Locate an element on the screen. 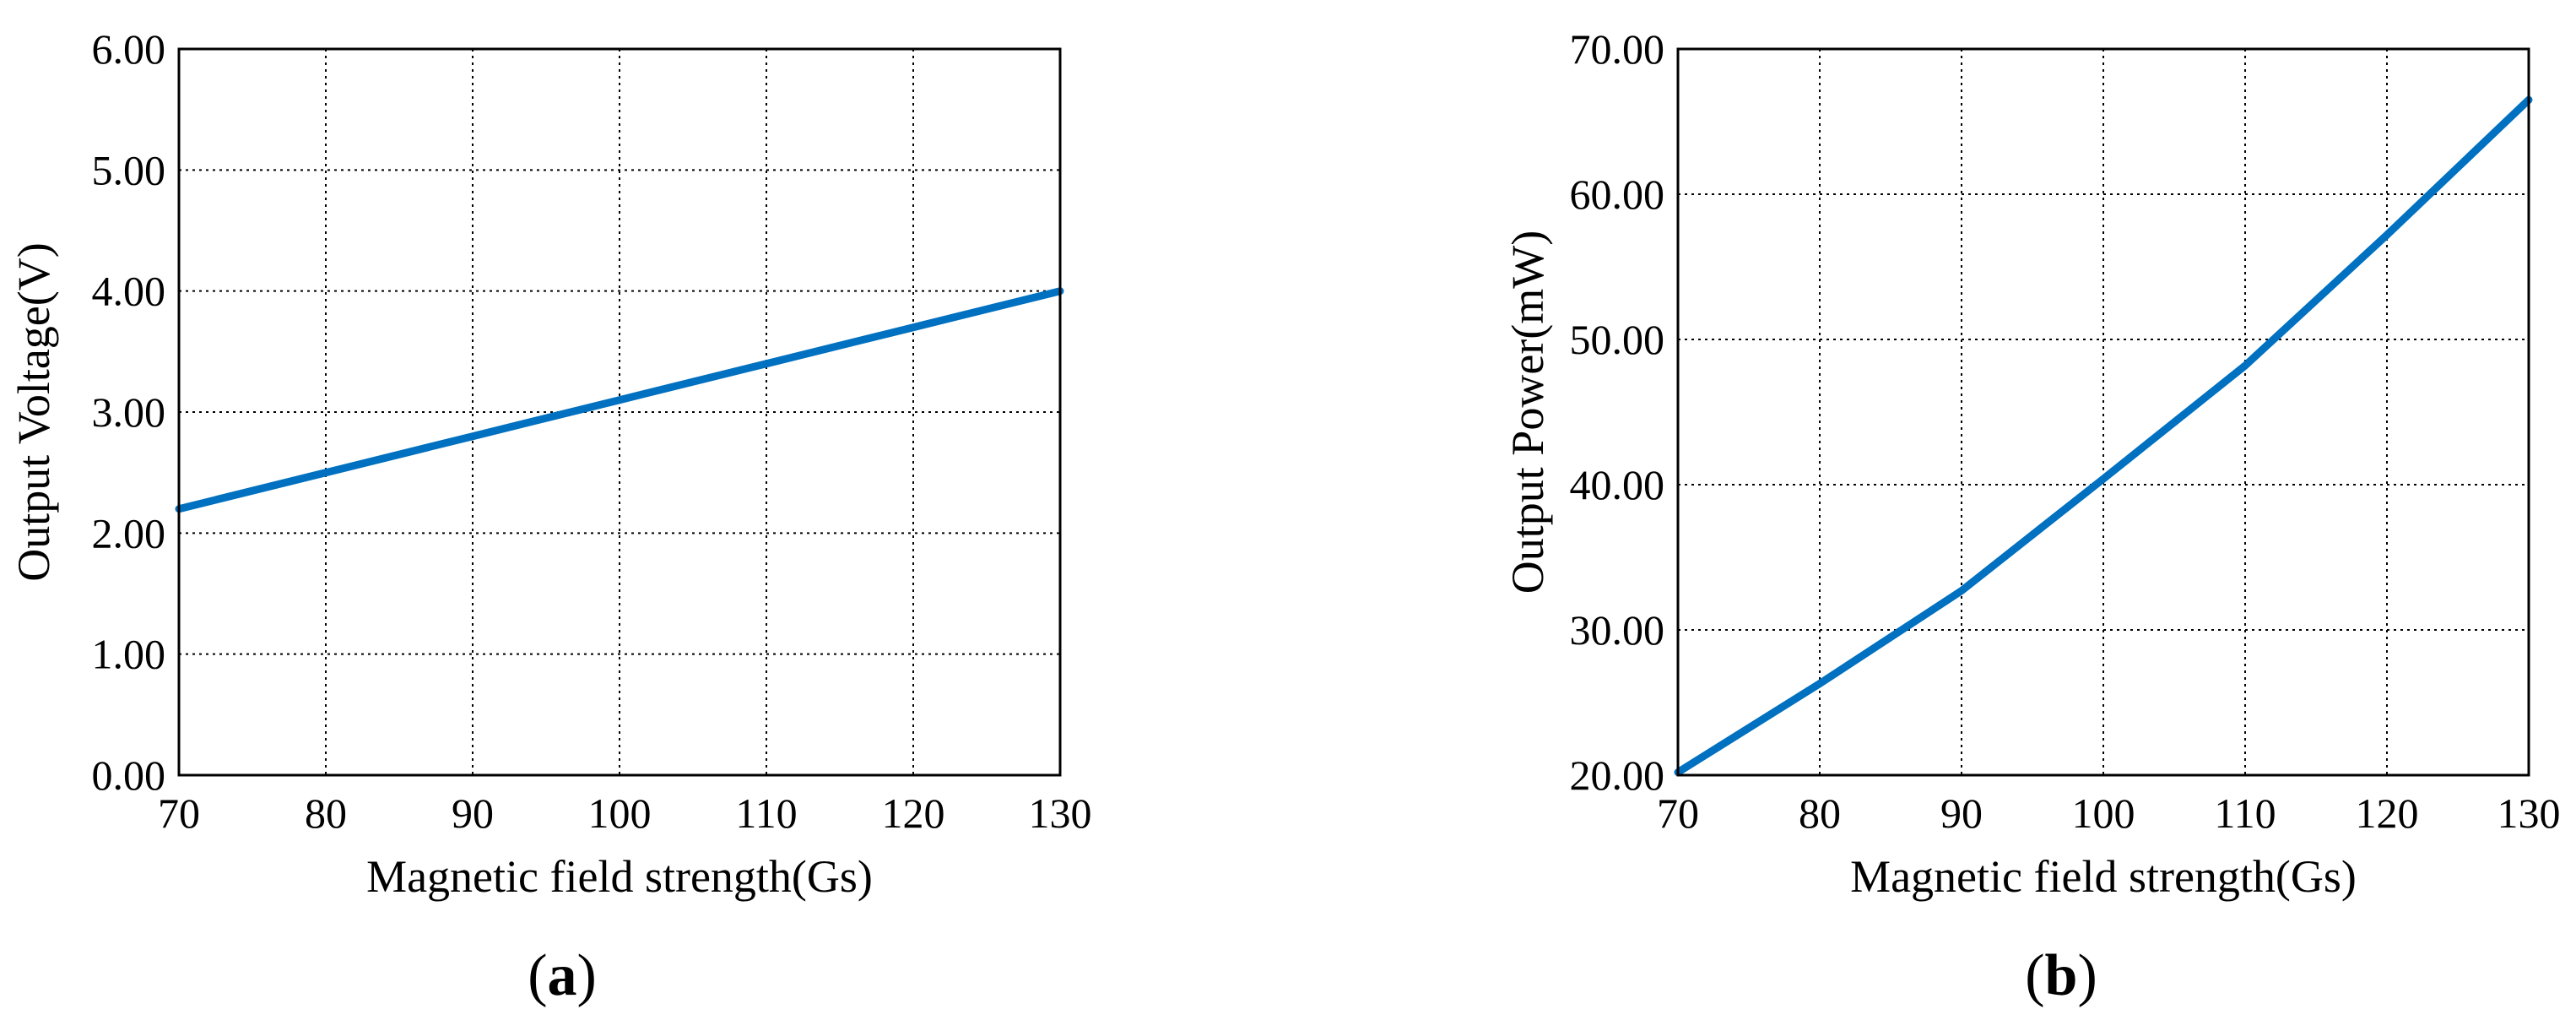 The width and height of the screenshot is (2576, 1031). y-tick-label: 20.00 is located at coordinates (1617, 776).